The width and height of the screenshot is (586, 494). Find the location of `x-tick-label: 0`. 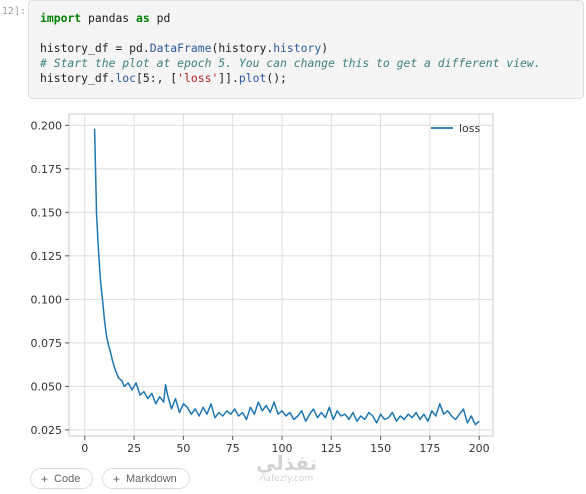

x-tick-label: 0 is located at coordinates (84, 448).